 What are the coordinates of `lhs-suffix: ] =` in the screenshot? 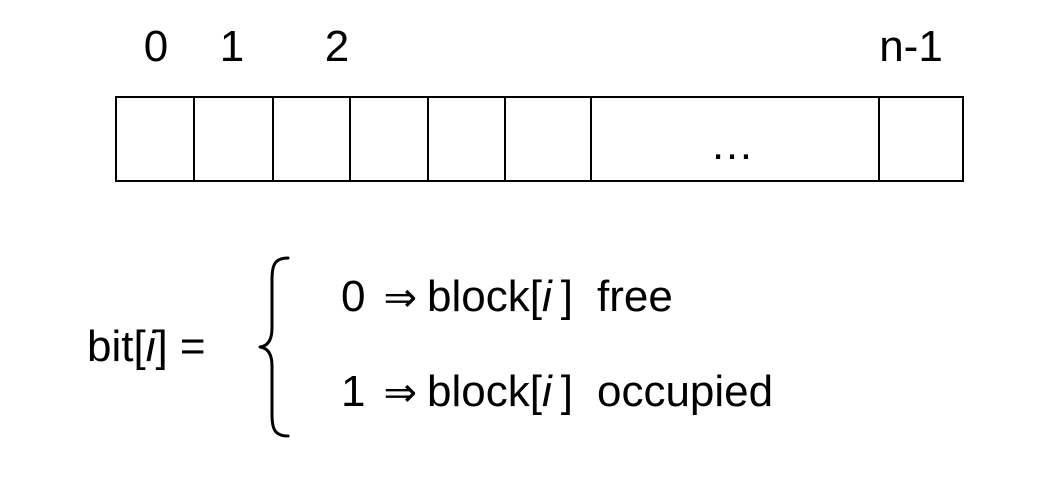 It's located at (180, 346).